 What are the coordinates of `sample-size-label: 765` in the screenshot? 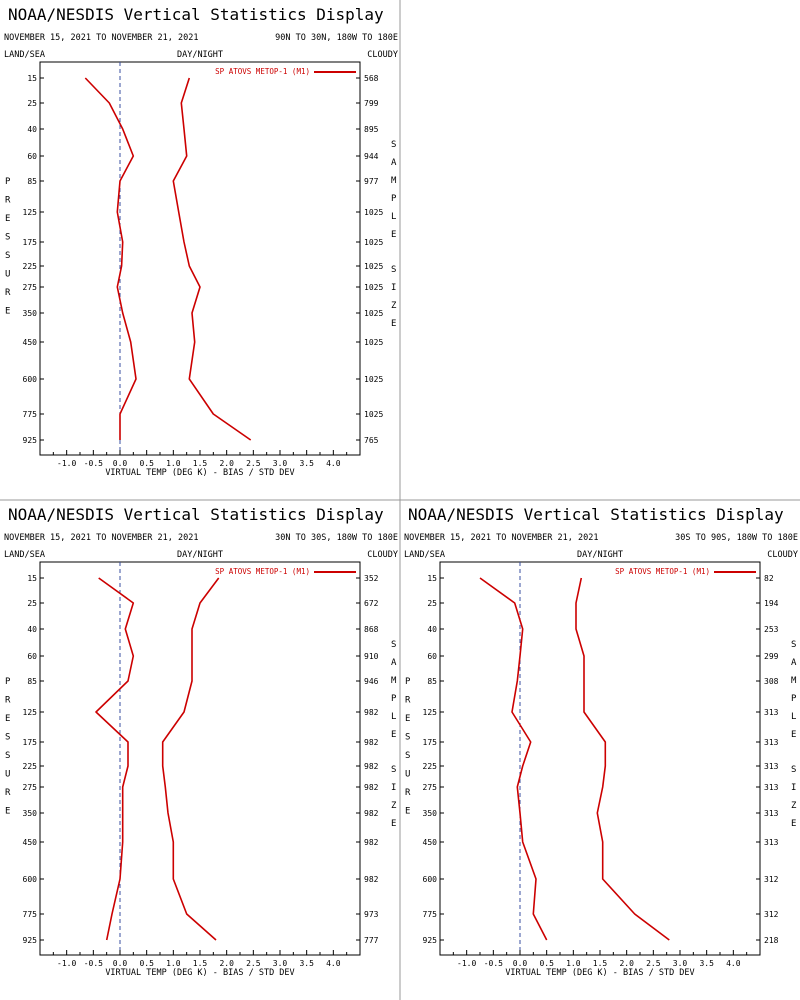 It's located at (371, 440).